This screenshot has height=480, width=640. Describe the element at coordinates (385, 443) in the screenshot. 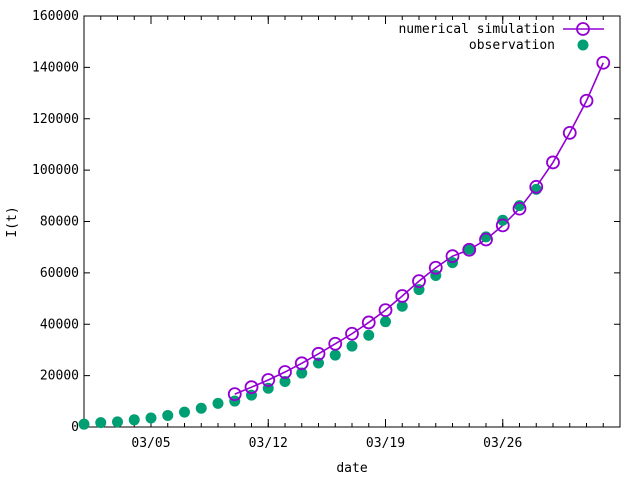

I see `x-tick-label: 03/19` at that location.